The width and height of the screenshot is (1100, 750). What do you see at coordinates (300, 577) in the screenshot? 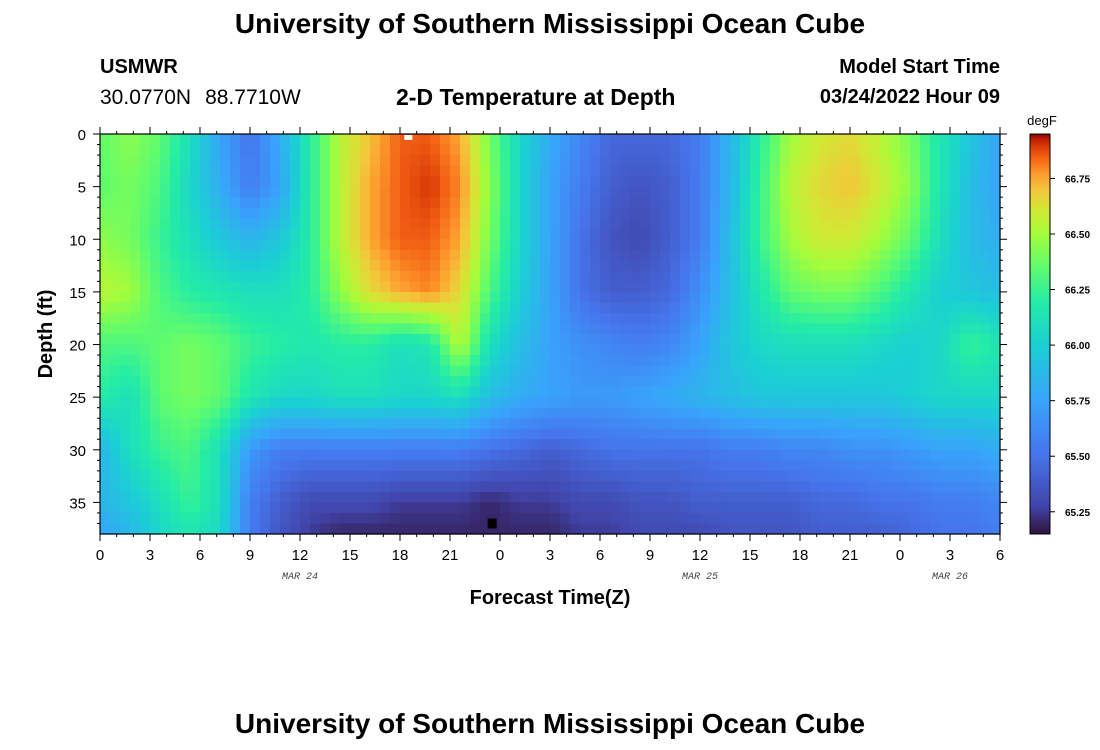
I see `date-label: MAR 24` at bounding box center [300, 577].